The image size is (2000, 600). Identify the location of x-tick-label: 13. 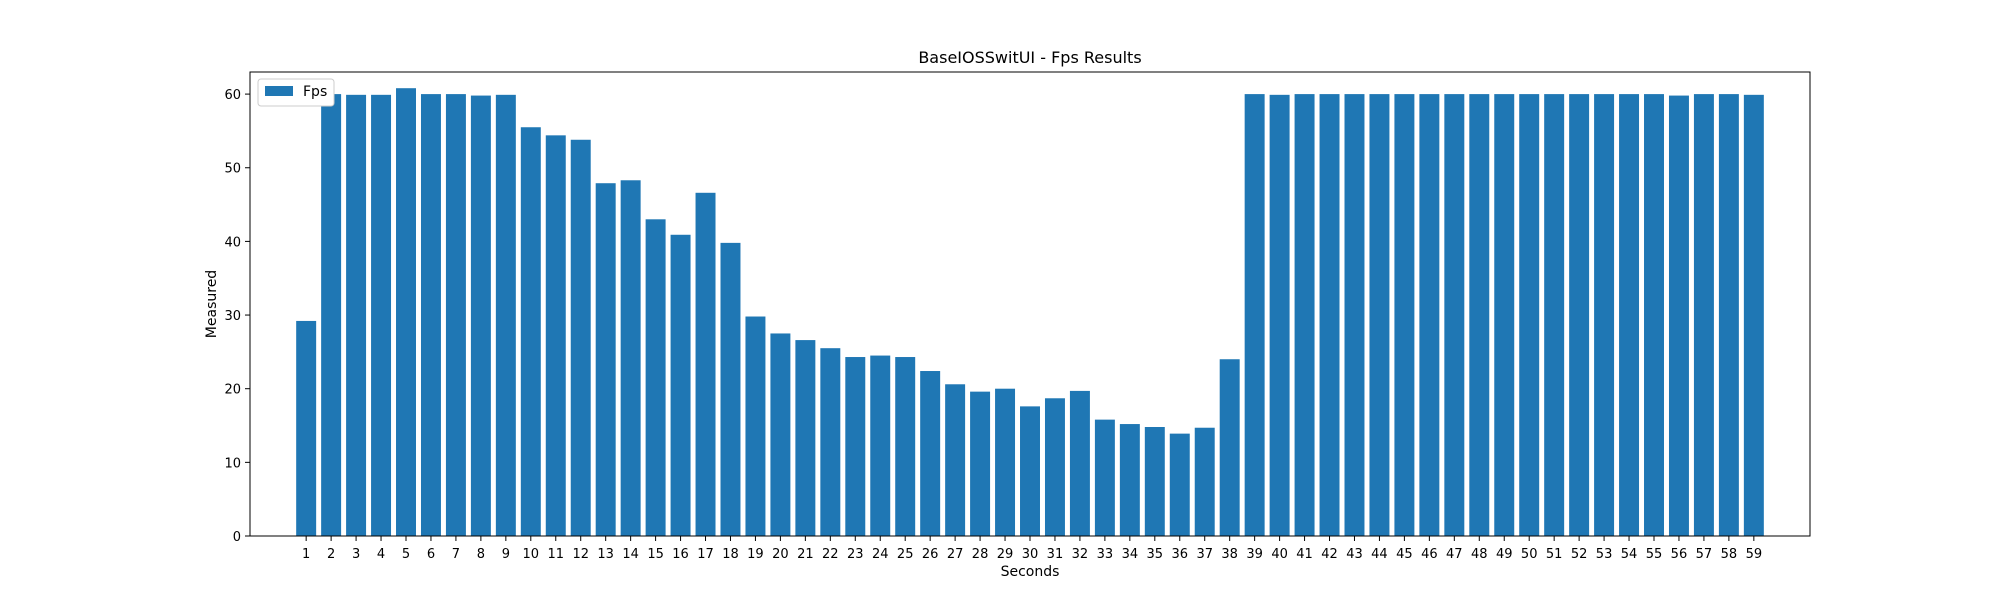
(605, 554).